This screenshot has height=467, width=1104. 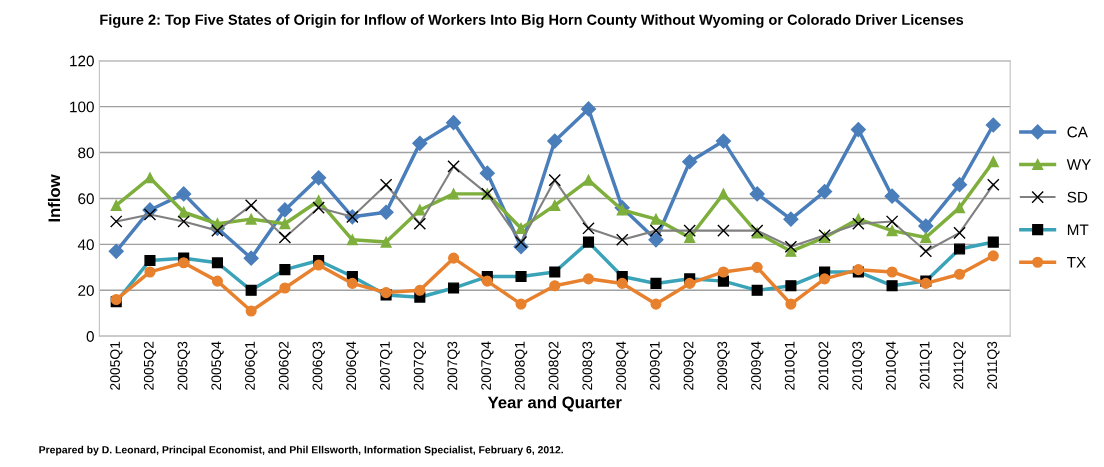 What do you see at coordinates (86, 199) in the screenshot?
I see `y-tick-label: 60` at bounding box center [86, 199].